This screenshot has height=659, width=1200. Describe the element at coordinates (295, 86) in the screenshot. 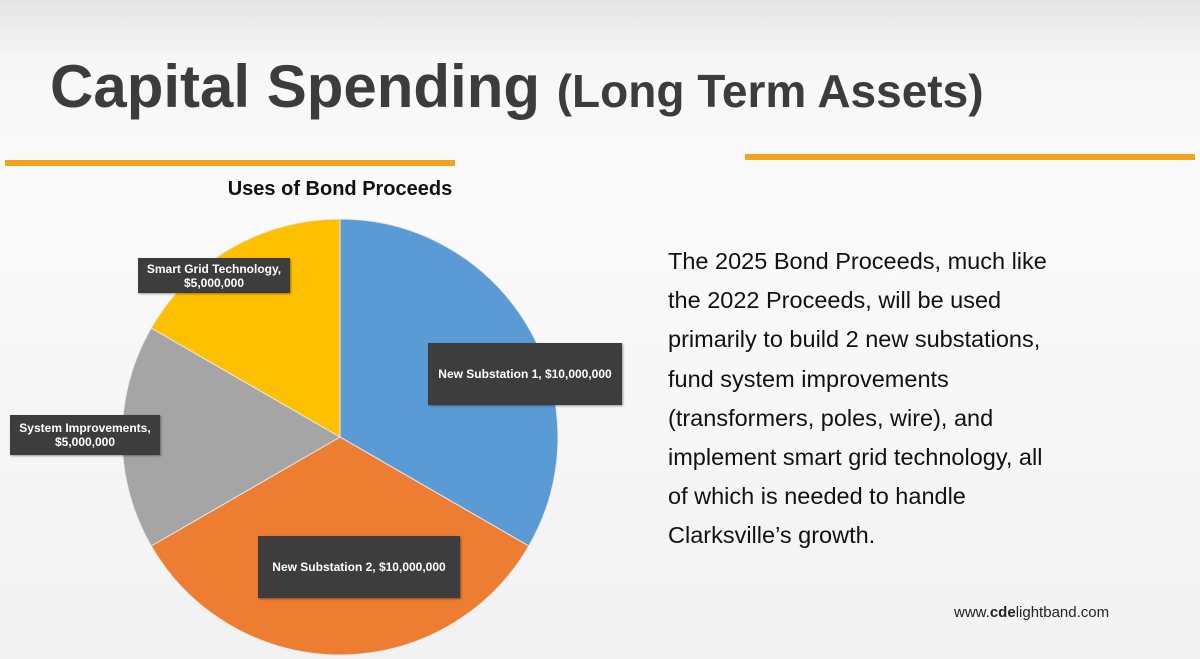

I see `title-main: Capital Spending` at that location.